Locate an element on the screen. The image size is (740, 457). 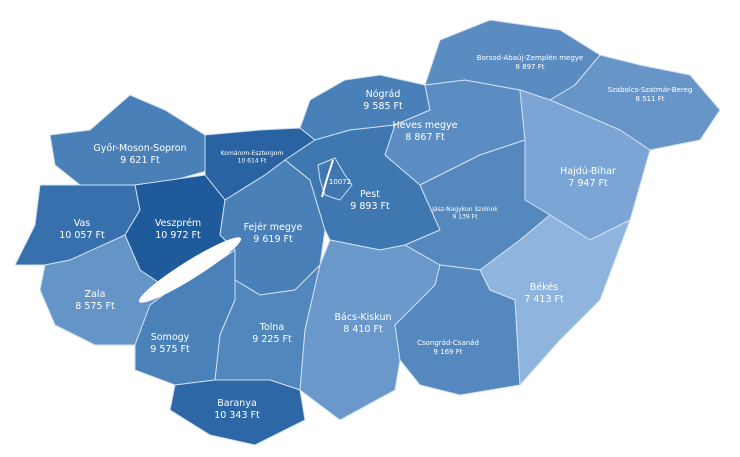
county-value-pest: 9 893 Ft is located at coordinates (370, 206).